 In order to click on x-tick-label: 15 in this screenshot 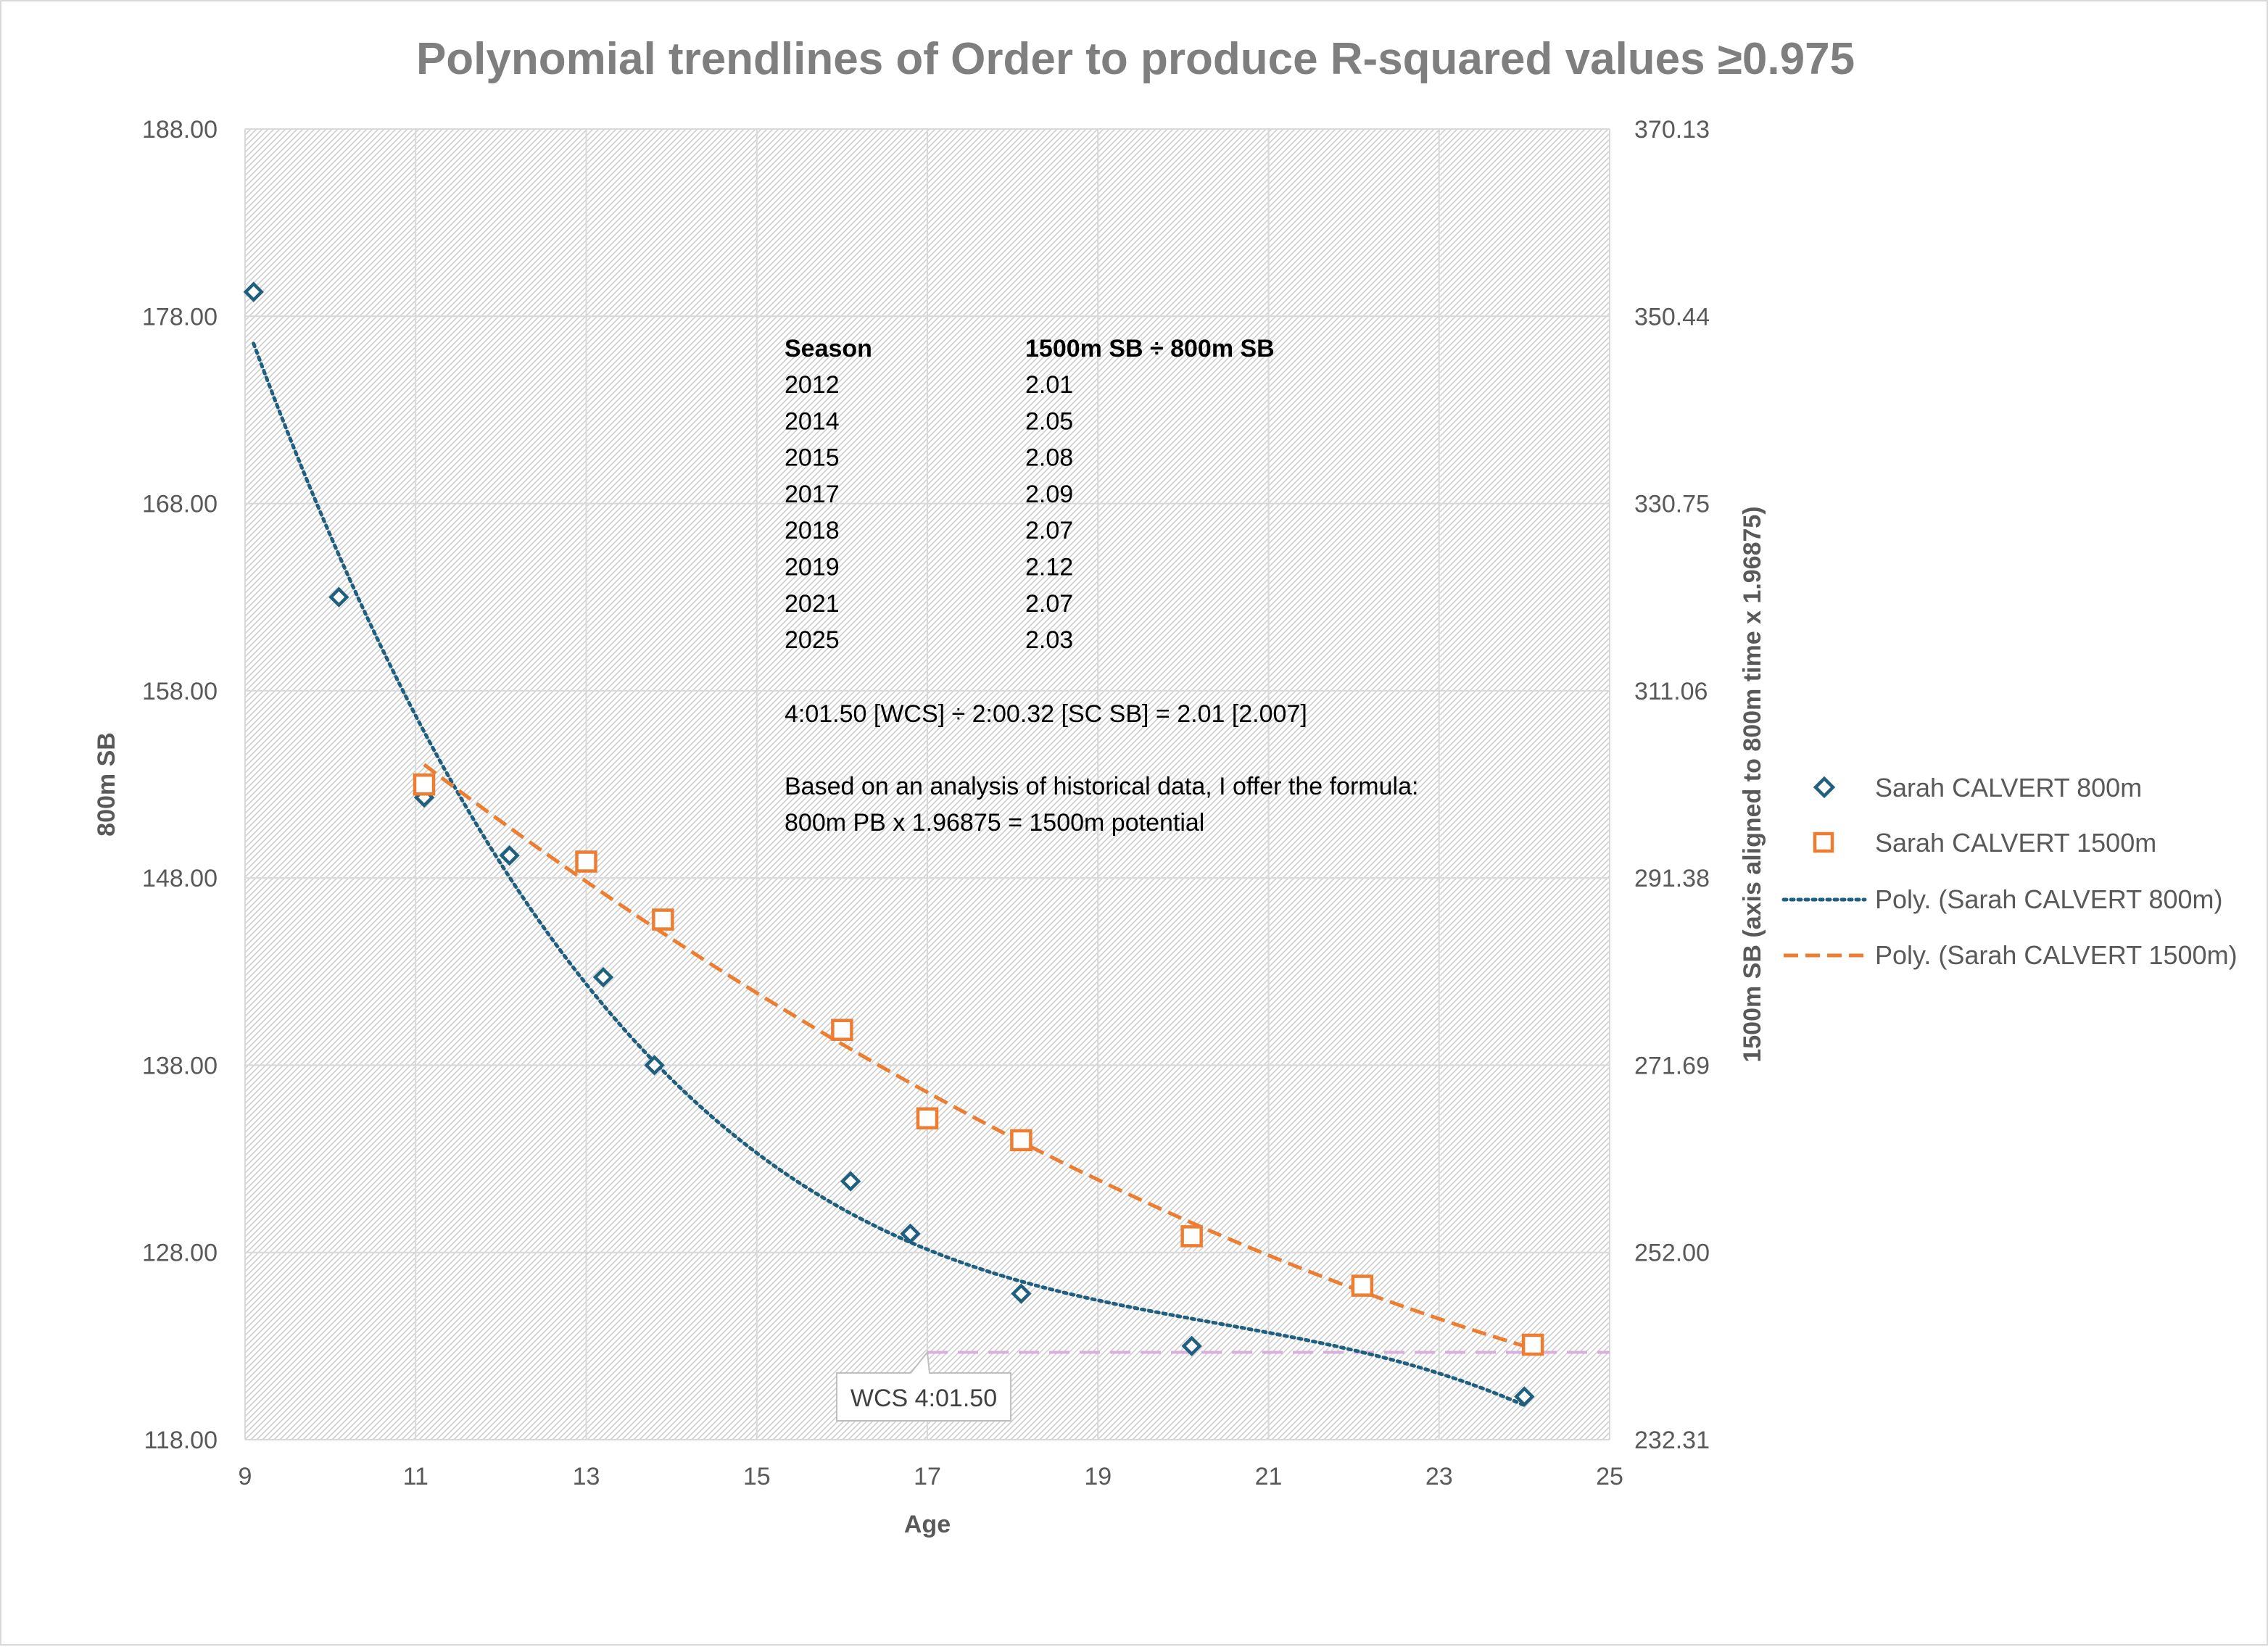, I will do `click(757, 1476)`.